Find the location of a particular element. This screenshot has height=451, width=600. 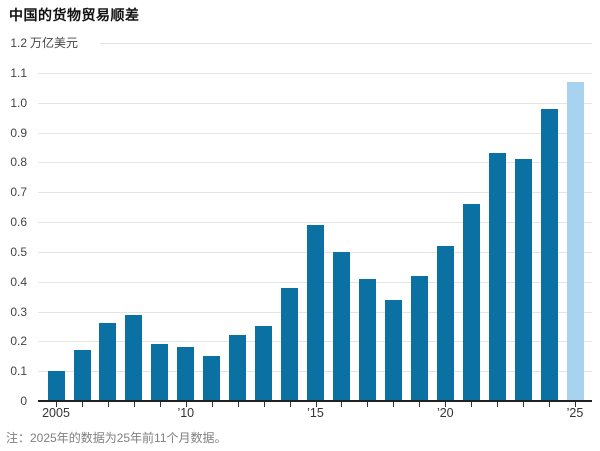

y-axis-tick-label: 0 is located at coordinates (23, 401).